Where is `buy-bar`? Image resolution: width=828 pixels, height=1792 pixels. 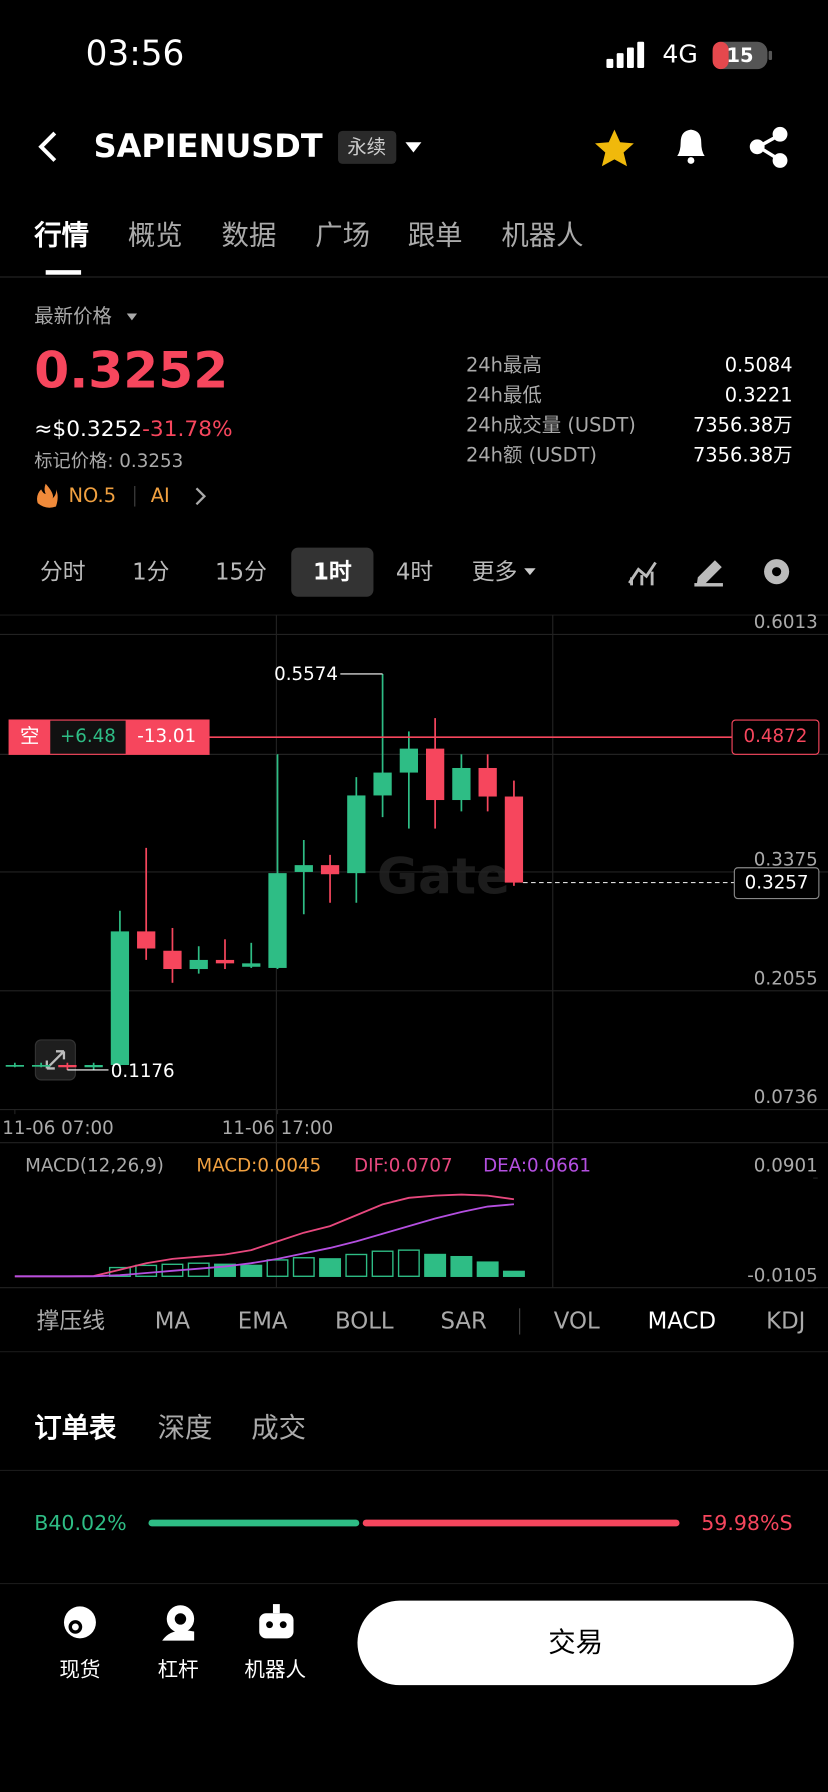 buy-bar is located at coordinates (254, 1523).